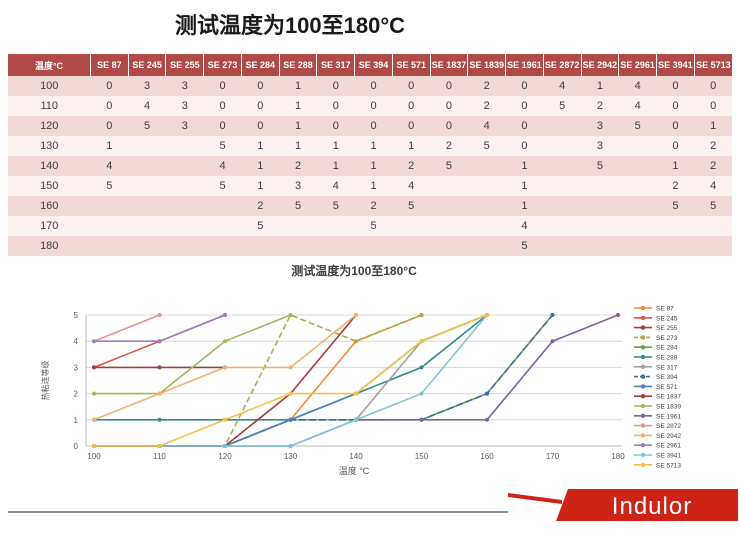 The image size is (740, 549). What do you see at coordinates (665, 309) in the screenshot?
I see `legend-label: SE 87` at bounding box center [665, 309].